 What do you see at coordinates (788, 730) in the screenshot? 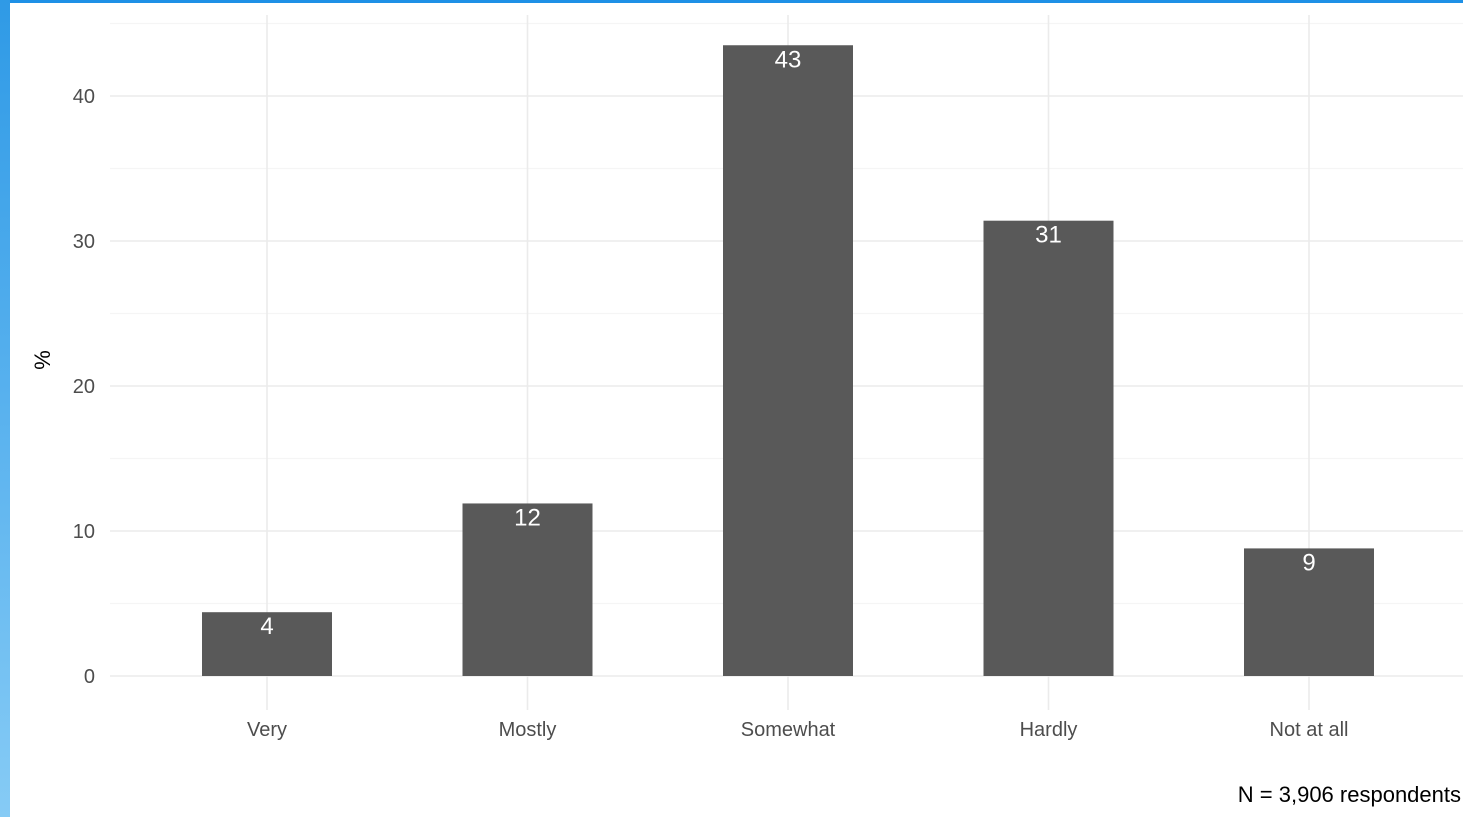
I see `x-tick-label: Somewhat` at bounding box center [788, 730].